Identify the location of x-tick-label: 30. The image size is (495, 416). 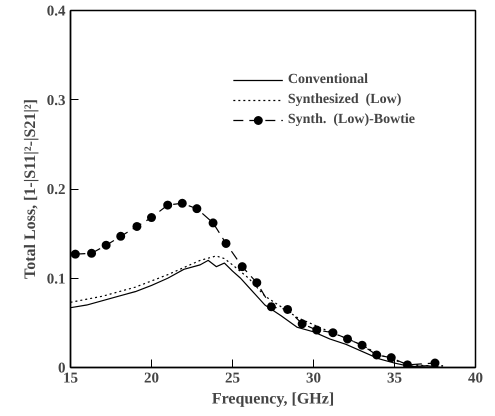
(313, 378).